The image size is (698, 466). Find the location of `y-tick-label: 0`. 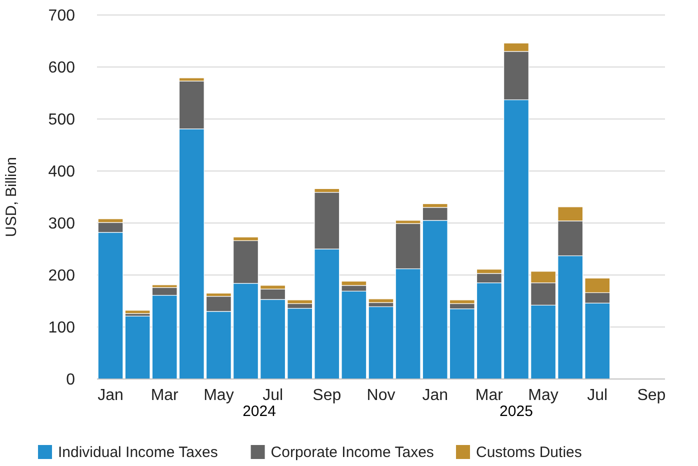

y-tick-label: 0 is located at coordinates (71, 380).